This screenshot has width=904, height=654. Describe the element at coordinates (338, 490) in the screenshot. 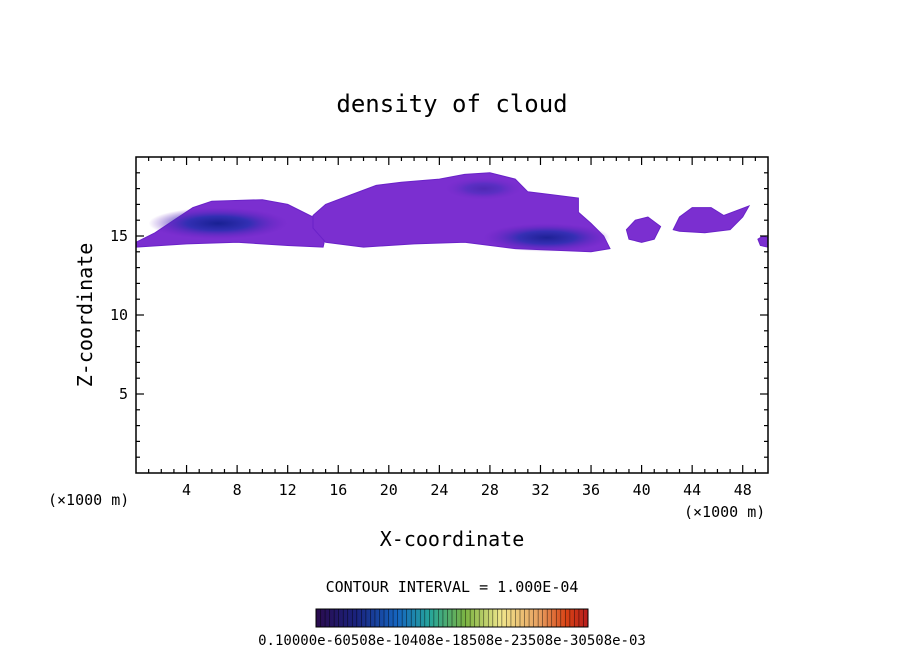

I see `x-tick-label: 16` at that location.